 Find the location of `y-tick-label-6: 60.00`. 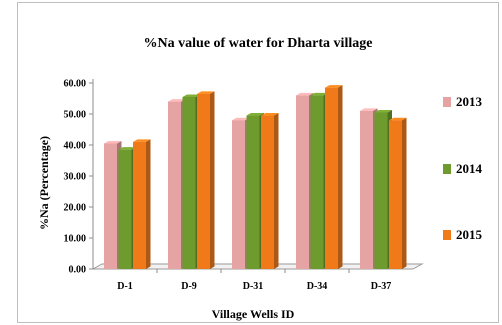

y-tick-label-6: 60.00 is located at coordinates (75, 84).